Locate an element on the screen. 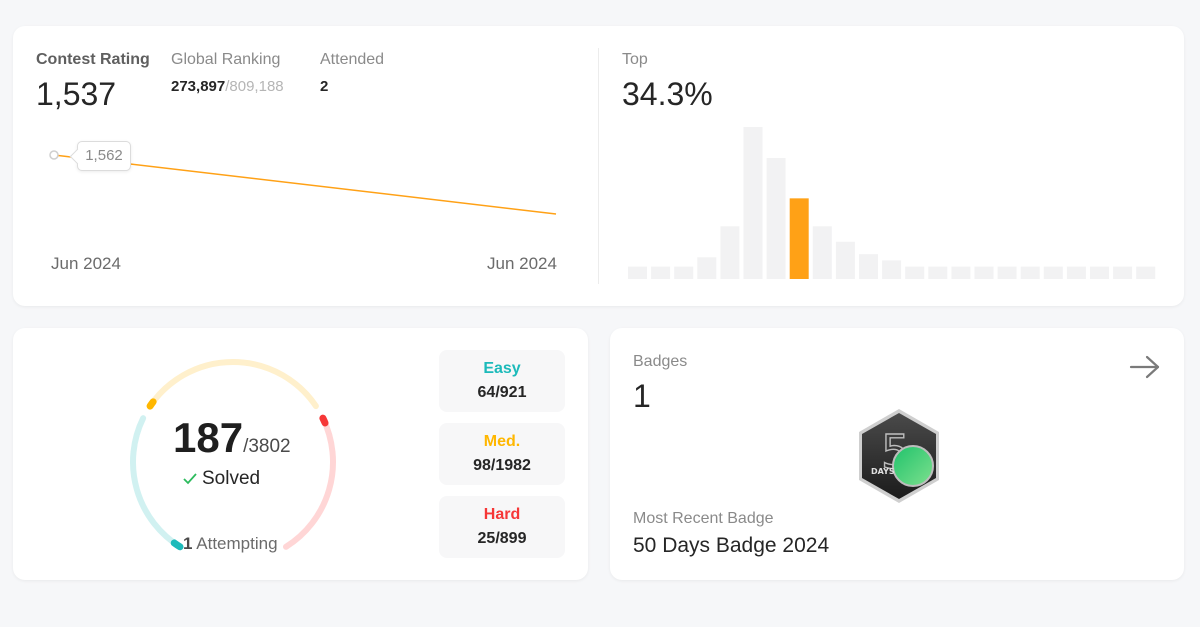  x-axis-end-label: Jun 2024 is located at coordinates (522, 263).